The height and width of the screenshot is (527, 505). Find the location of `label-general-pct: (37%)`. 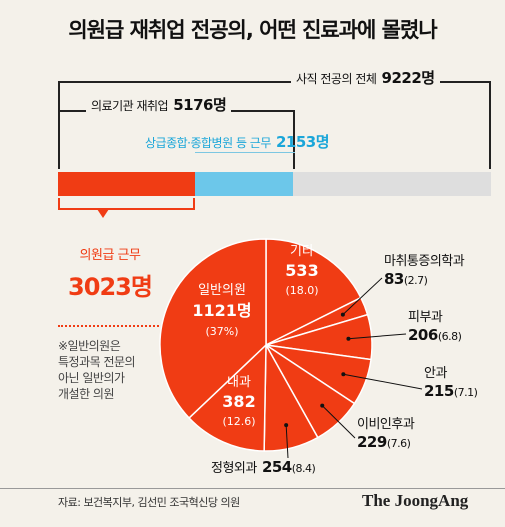

label-general-pct: (37%) is located at coordinates (221, 331).